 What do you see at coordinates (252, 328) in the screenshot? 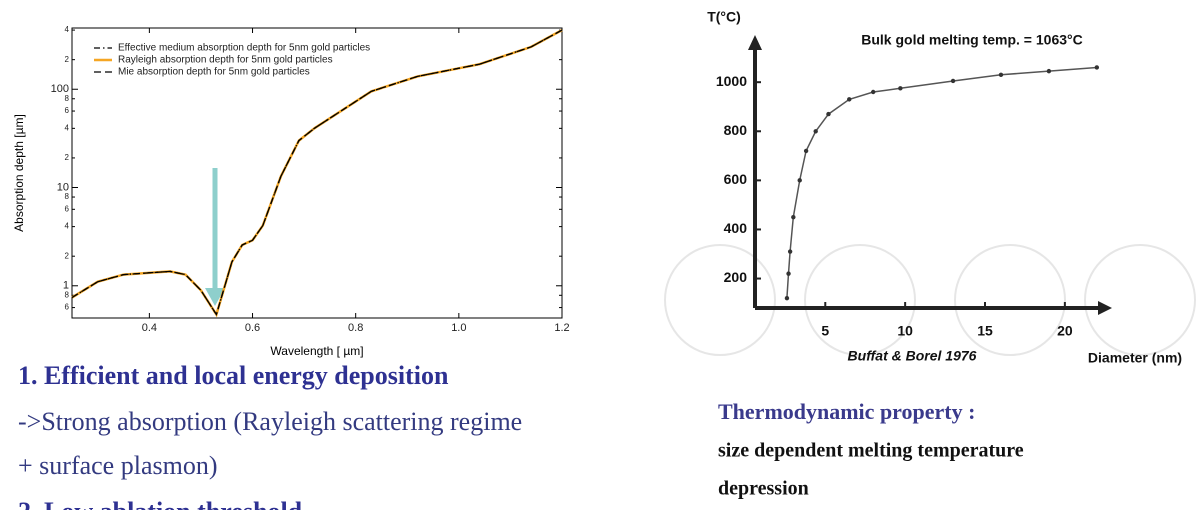
I see `x-tick-label: 0.6` at bounding box center [252, 328].